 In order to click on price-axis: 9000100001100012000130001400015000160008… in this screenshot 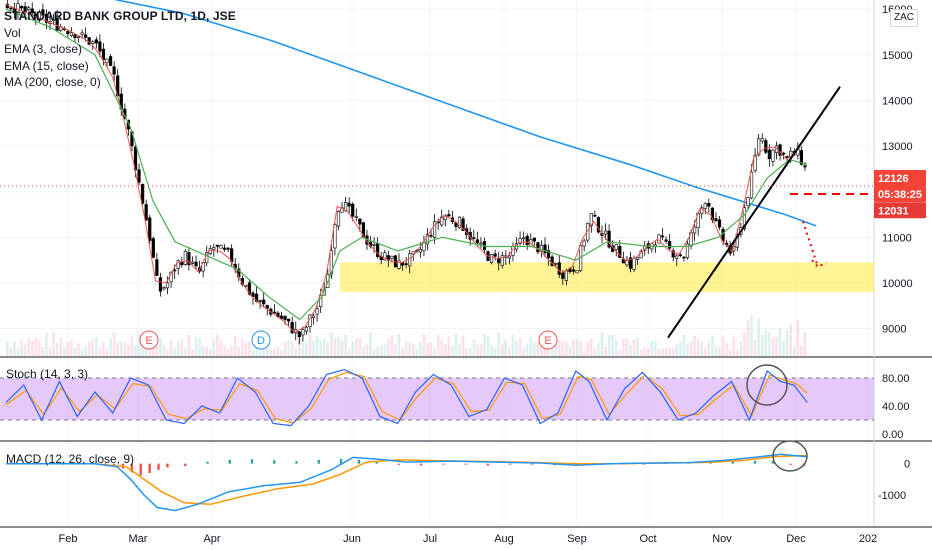, I will do `click(895, 253)`.